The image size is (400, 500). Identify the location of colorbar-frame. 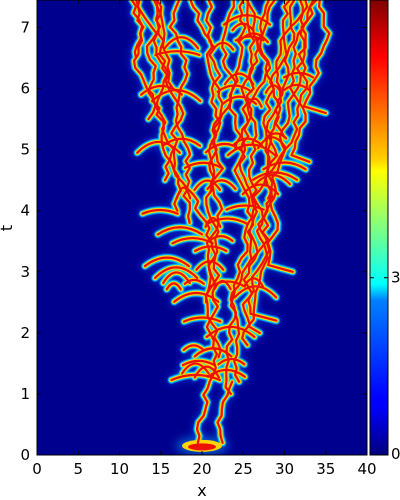
(379, 228).